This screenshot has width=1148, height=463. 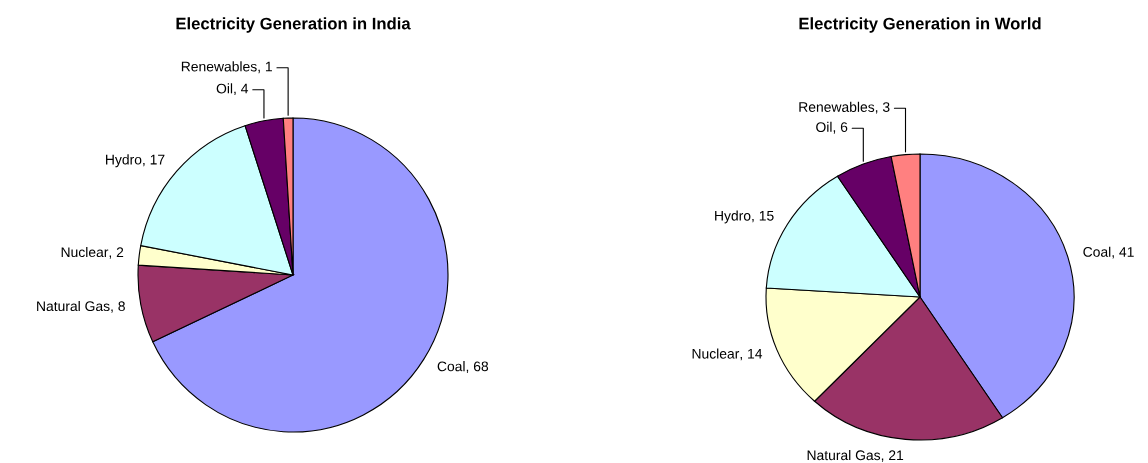 I want to click on data-label: , 68, so click(x=477, y=367).